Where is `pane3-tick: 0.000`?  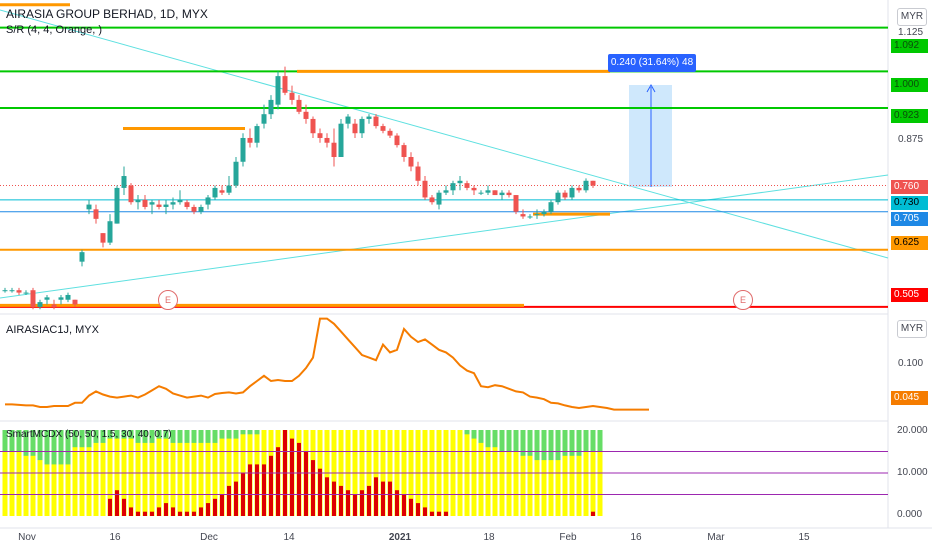
pane3-tick: 0.000 is located at coordinates (910, 514).